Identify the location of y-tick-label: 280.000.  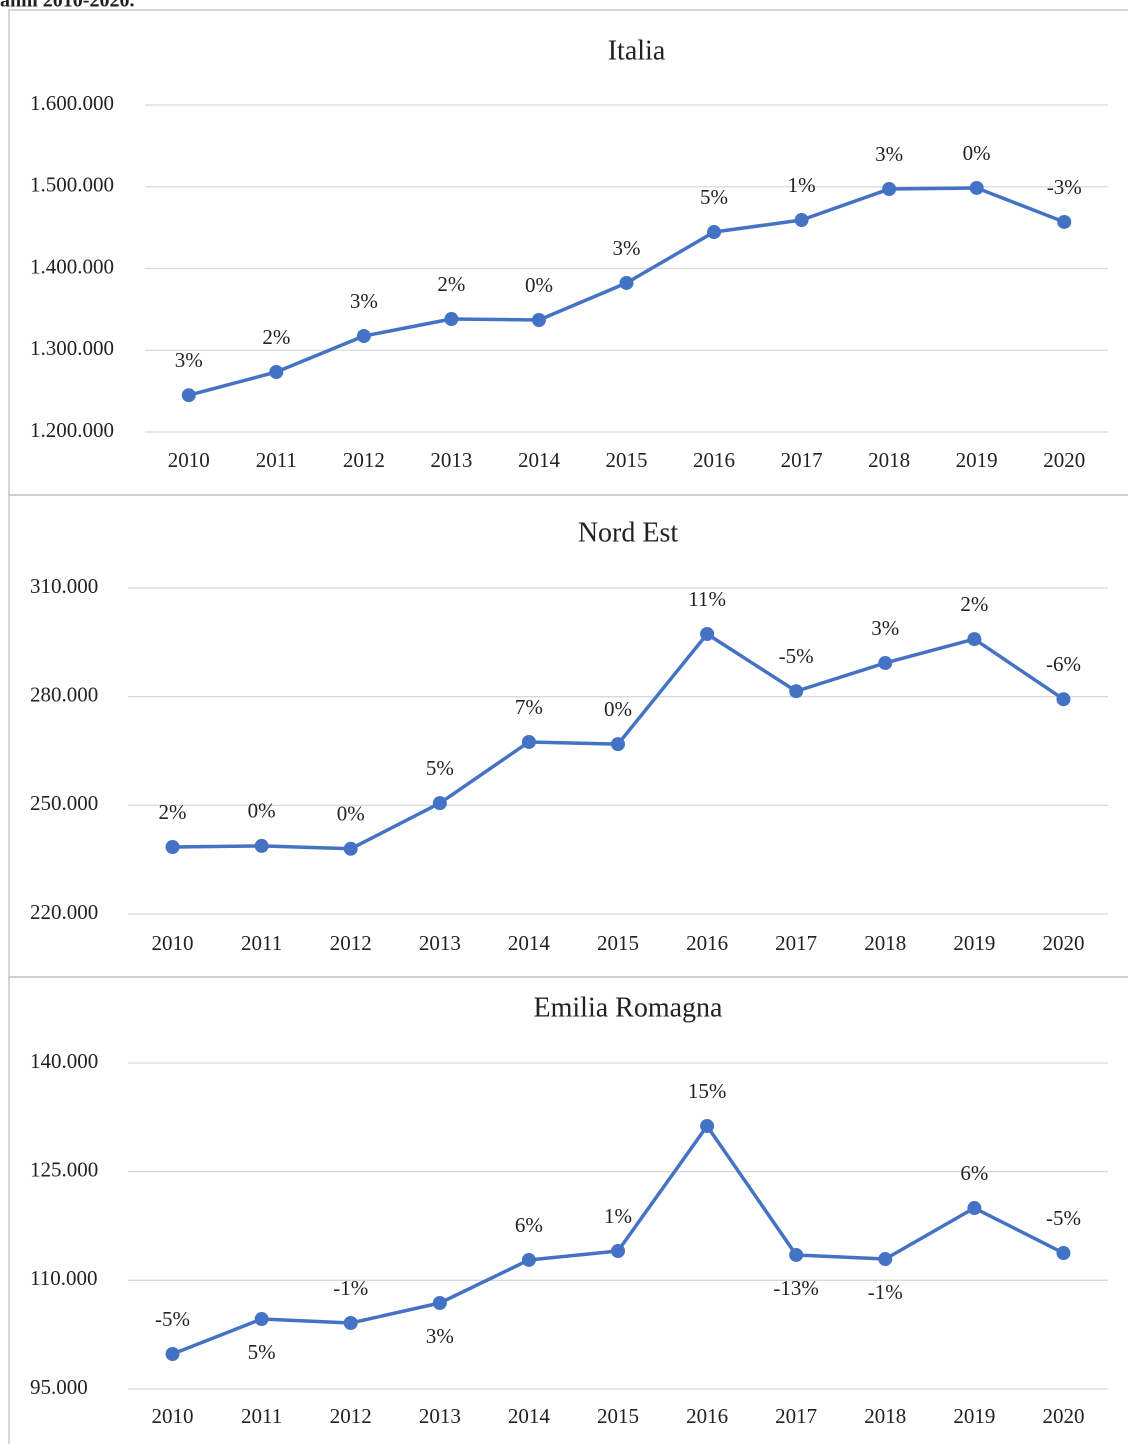
(64, 694).